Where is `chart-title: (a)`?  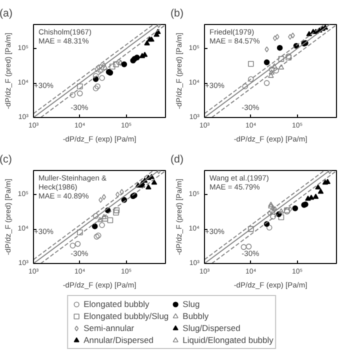
chart-title: (a) is located at coordinates (6, 14).